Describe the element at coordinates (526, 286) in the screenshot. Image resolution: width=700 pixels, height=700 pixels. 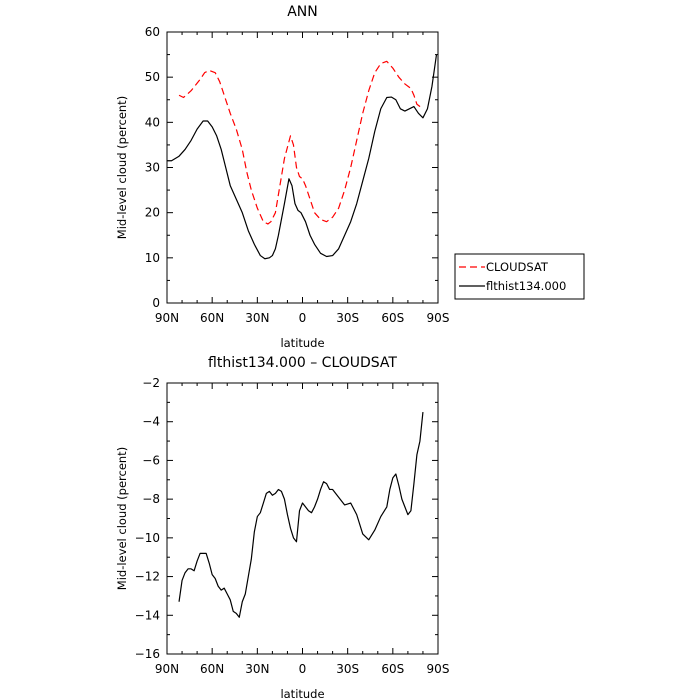
I see `legend-label: flthist134.000` at that location.